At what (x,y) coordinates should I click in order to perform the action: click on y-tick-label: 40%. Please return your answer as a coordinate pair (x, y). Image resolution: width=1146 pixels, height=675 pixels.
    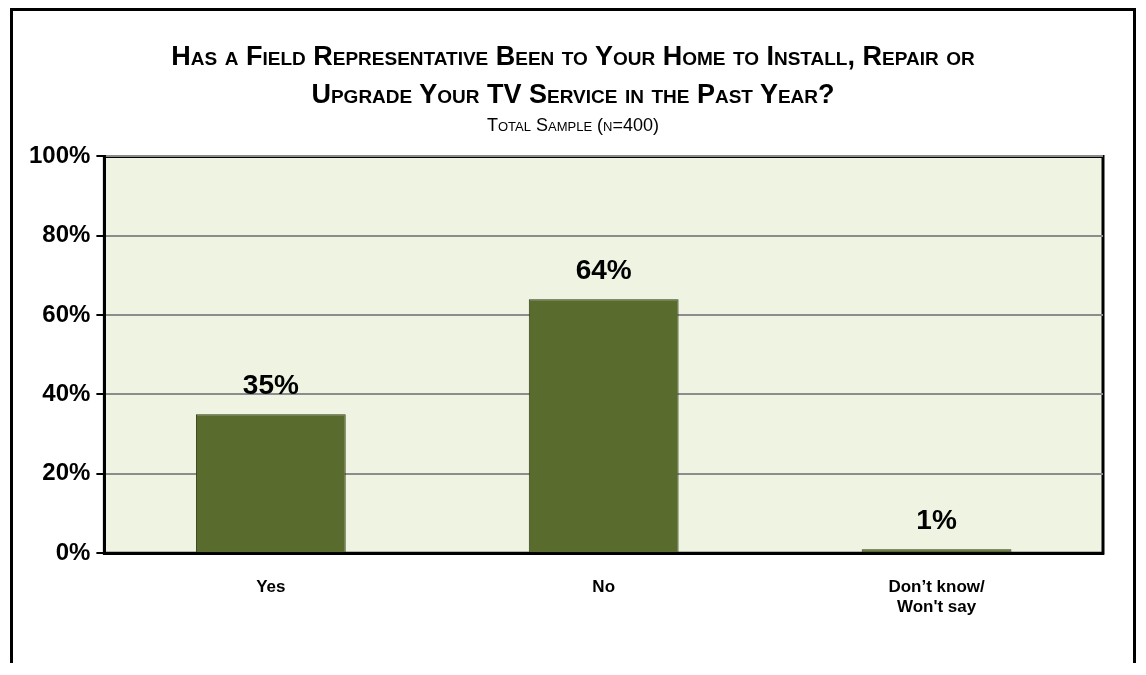
    Looking at the image, I should click on (66, 393).